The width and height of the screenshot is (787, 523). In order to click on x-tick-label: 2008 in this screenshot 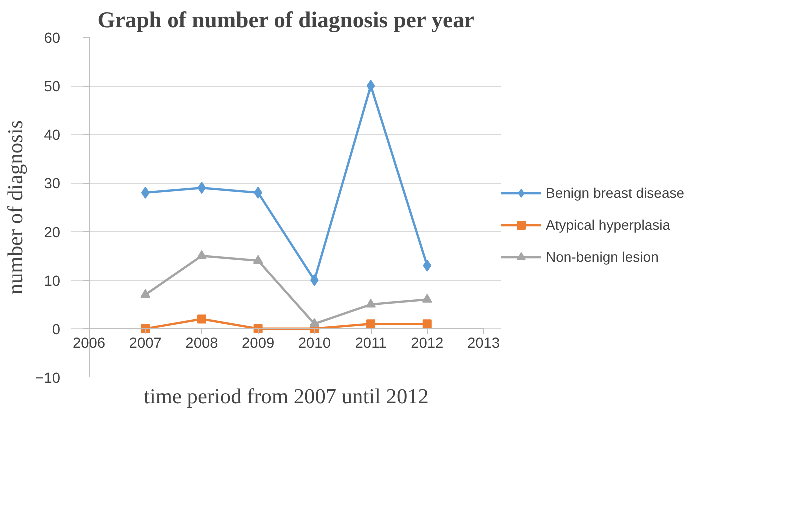, I will do `click(202, 344)`.